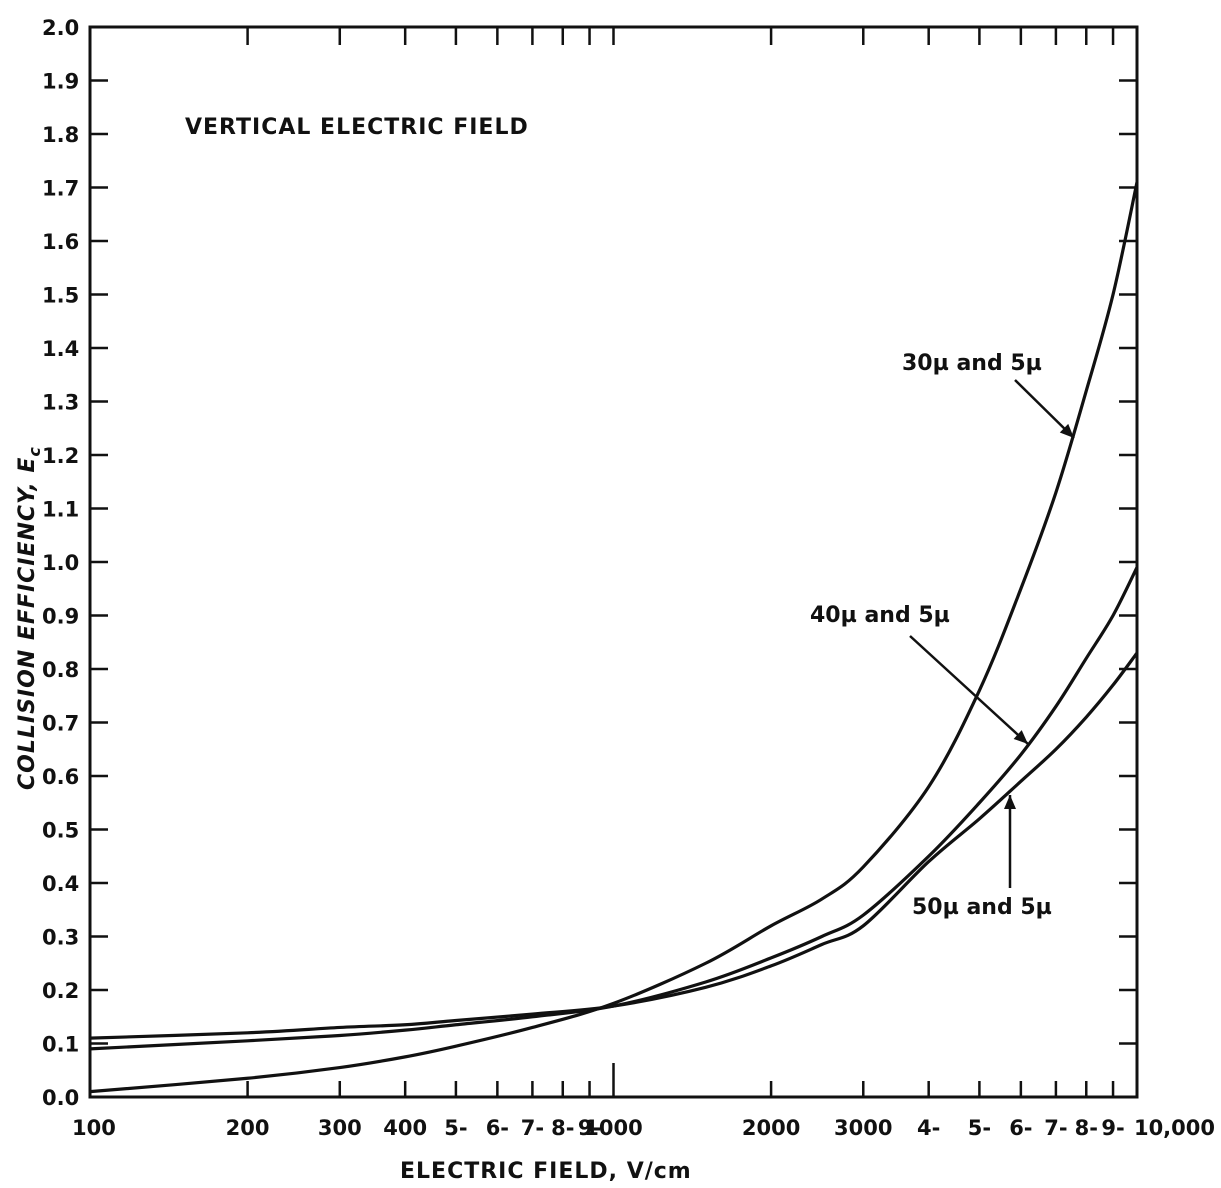 Image resolution: width=1221 pixels, height=1188 pixels. Describe the element at coordinates (982, 907) in the screenshot. I see `series-label-2: 50µ and 5µ` at that location.